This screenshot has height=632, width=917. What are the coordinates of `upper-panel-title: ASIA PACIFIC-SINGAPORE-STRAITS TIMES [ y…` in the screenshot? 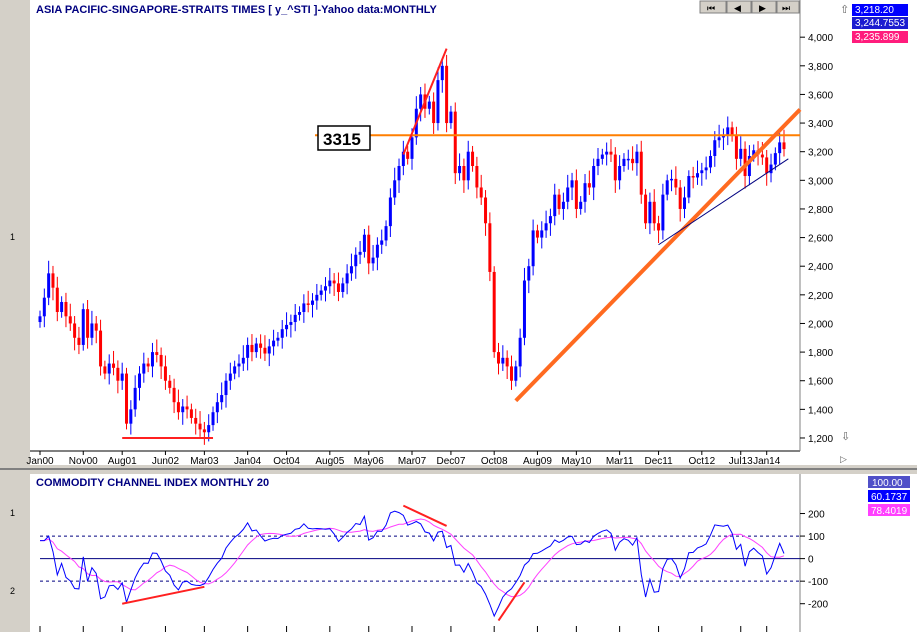 It's located at (236, 10).